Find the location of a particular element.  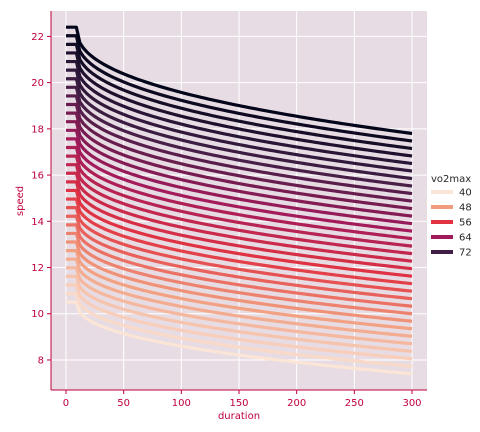

x-axis-ticks: 0 50 100 150 200 250 300 is located at coordinates (242, 399).